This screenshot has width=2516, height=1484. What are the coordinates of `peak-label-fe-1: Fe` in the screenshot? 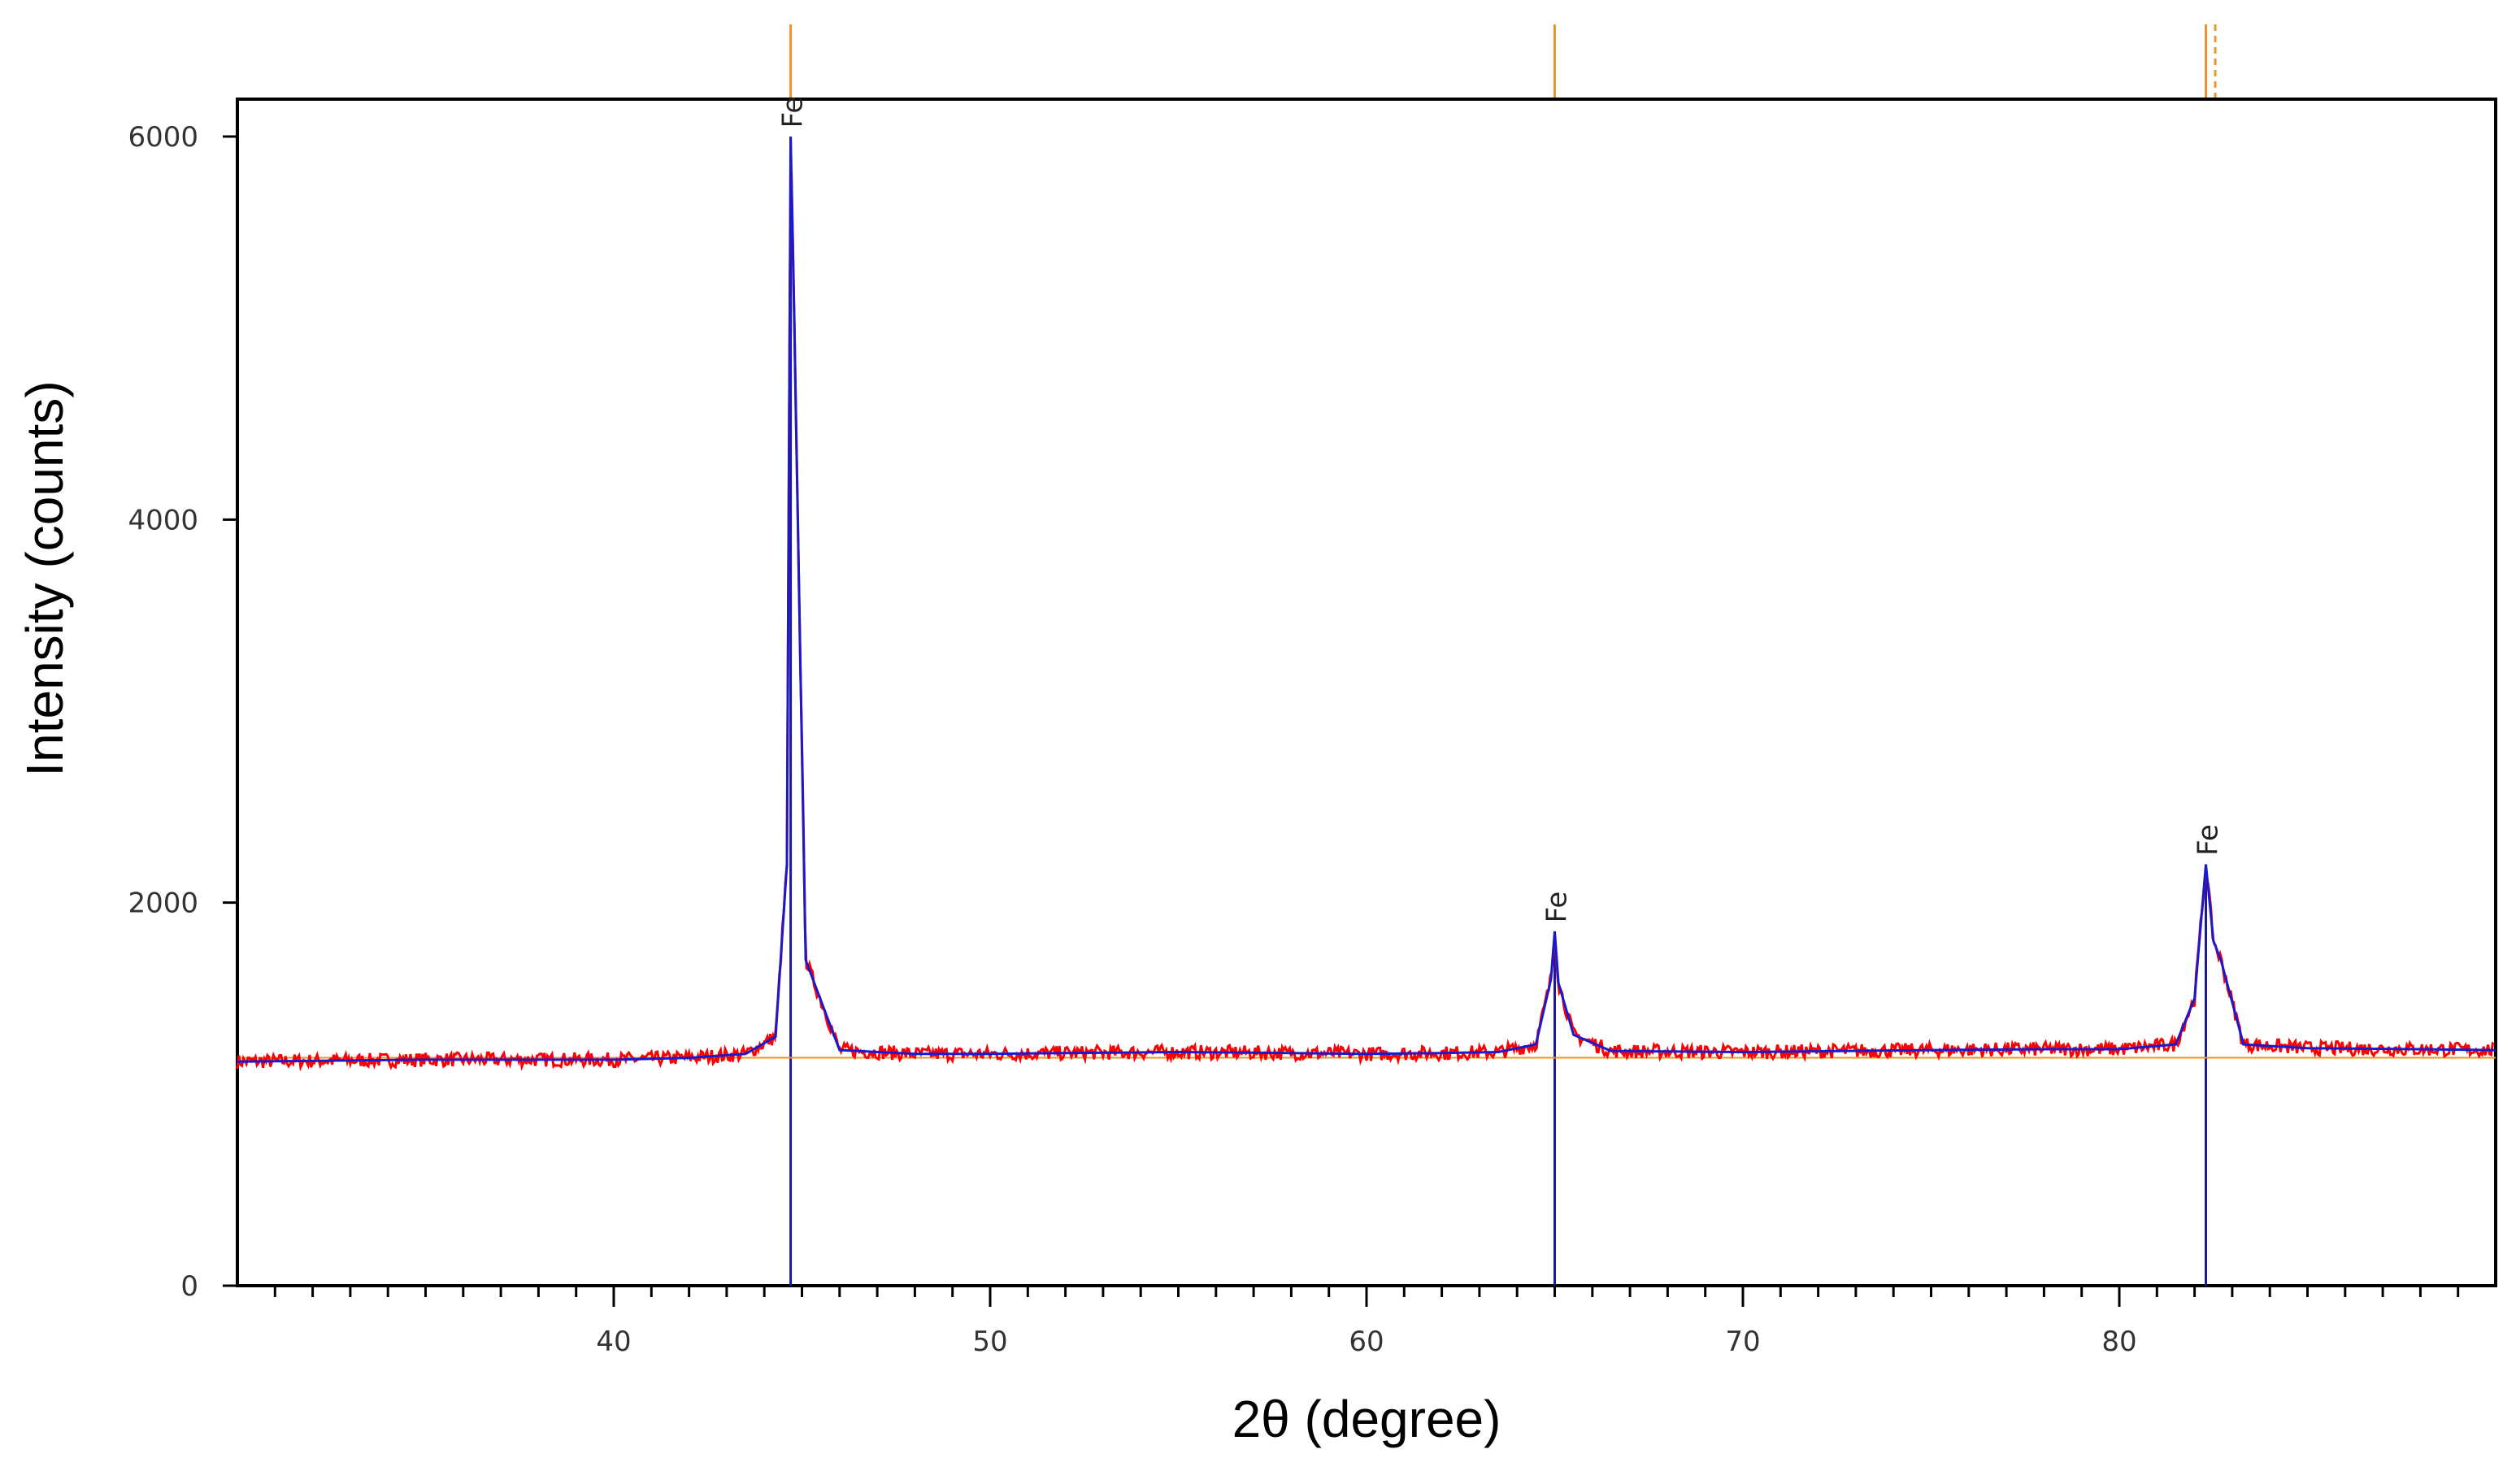 It's located at (1557, 907).